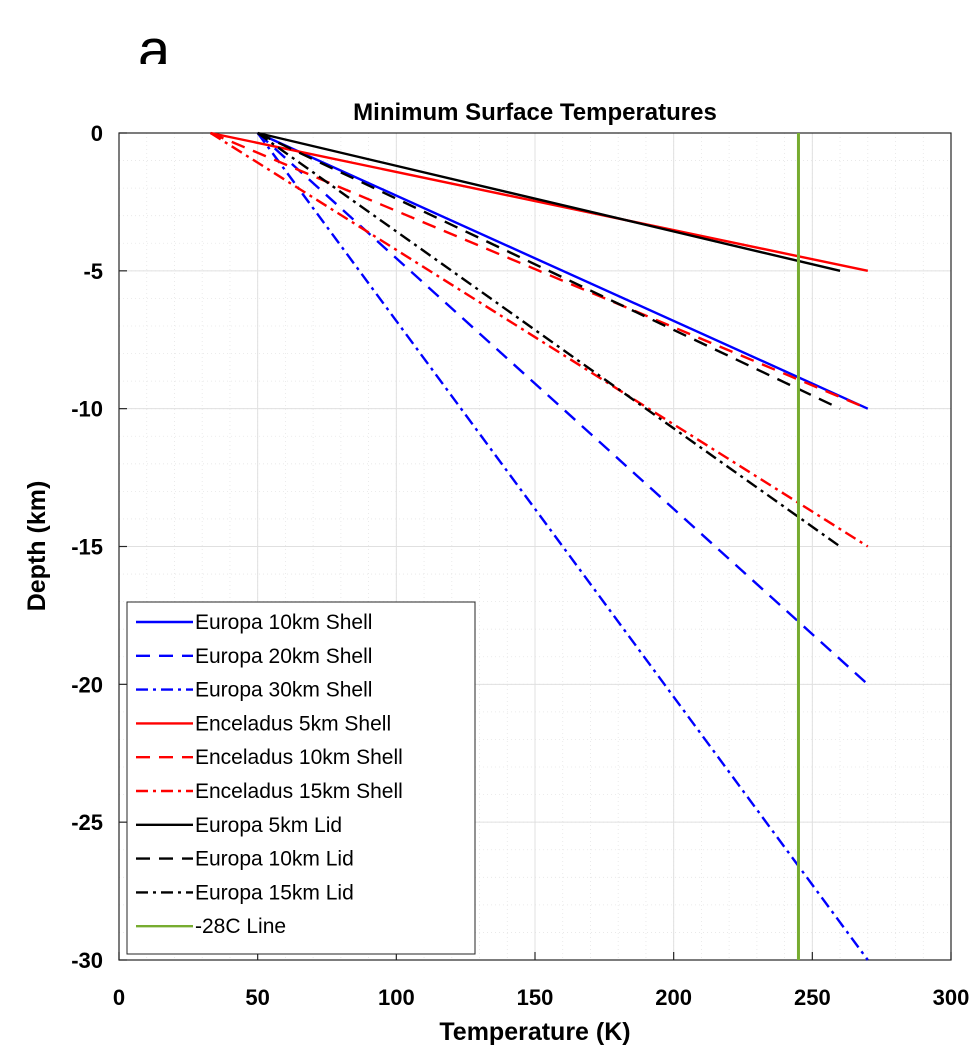  What do you see at coordinates (396, 997) in the screenshot?
I see `x-tick-label: 100` at bounding box center [396, 997].